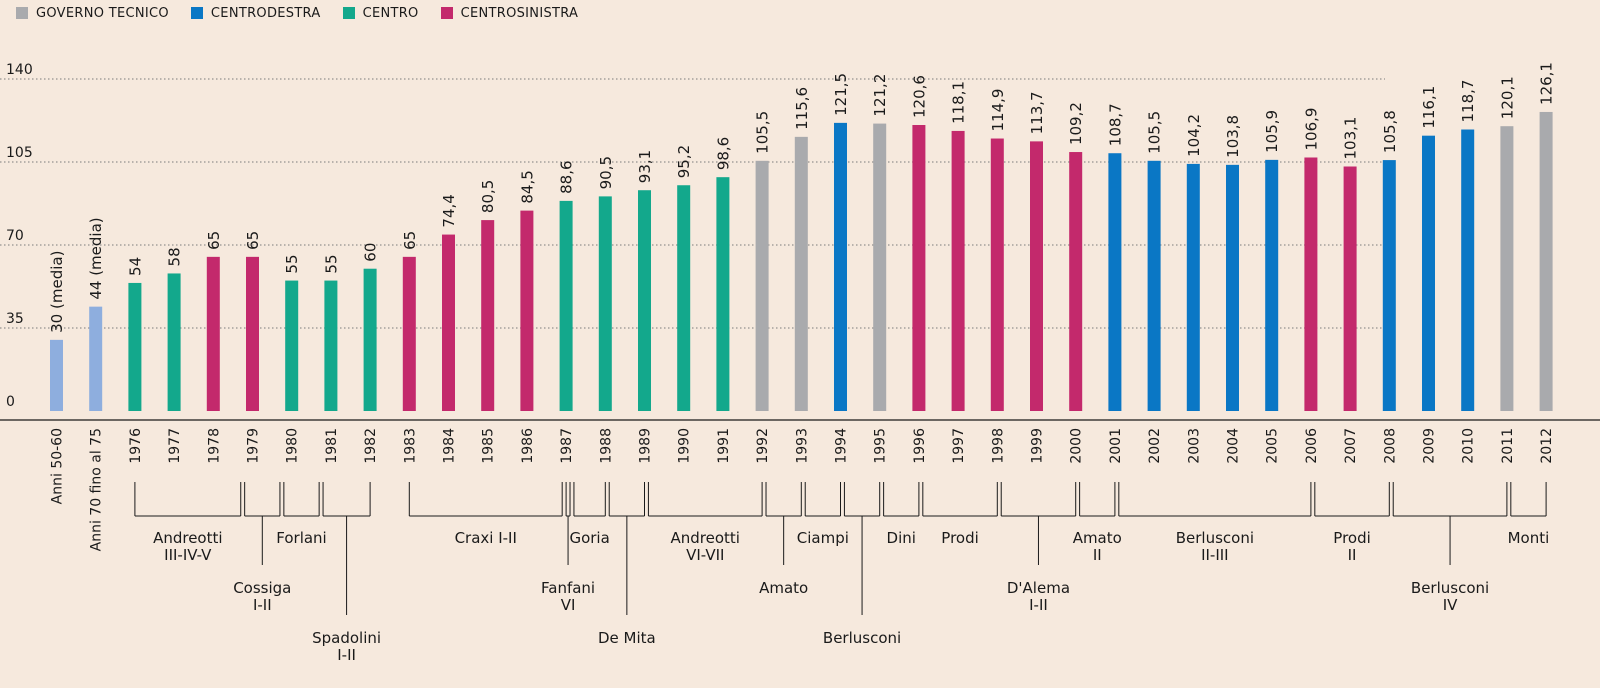 This screenshot has width=1600, height=688. Describe the element at coordinates (19, 153) in the screenshot. I see `y-tick-label: 105` at that location.